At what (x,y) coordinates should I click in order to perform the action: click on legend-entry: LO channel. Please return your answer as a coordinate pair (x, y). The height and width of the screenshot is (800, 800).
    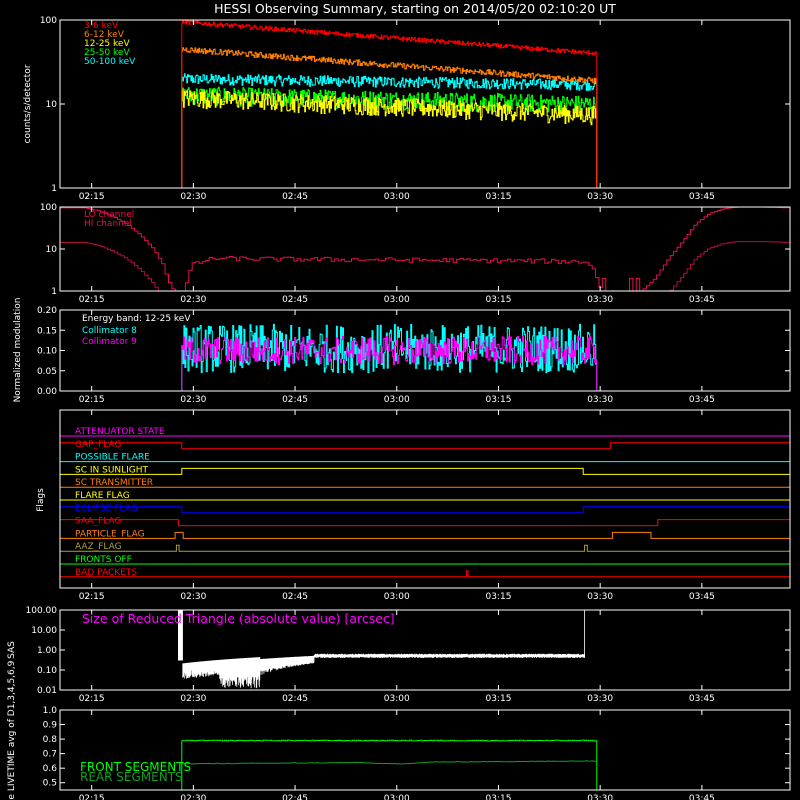
    Looking at the image, I should click on (109, 215).